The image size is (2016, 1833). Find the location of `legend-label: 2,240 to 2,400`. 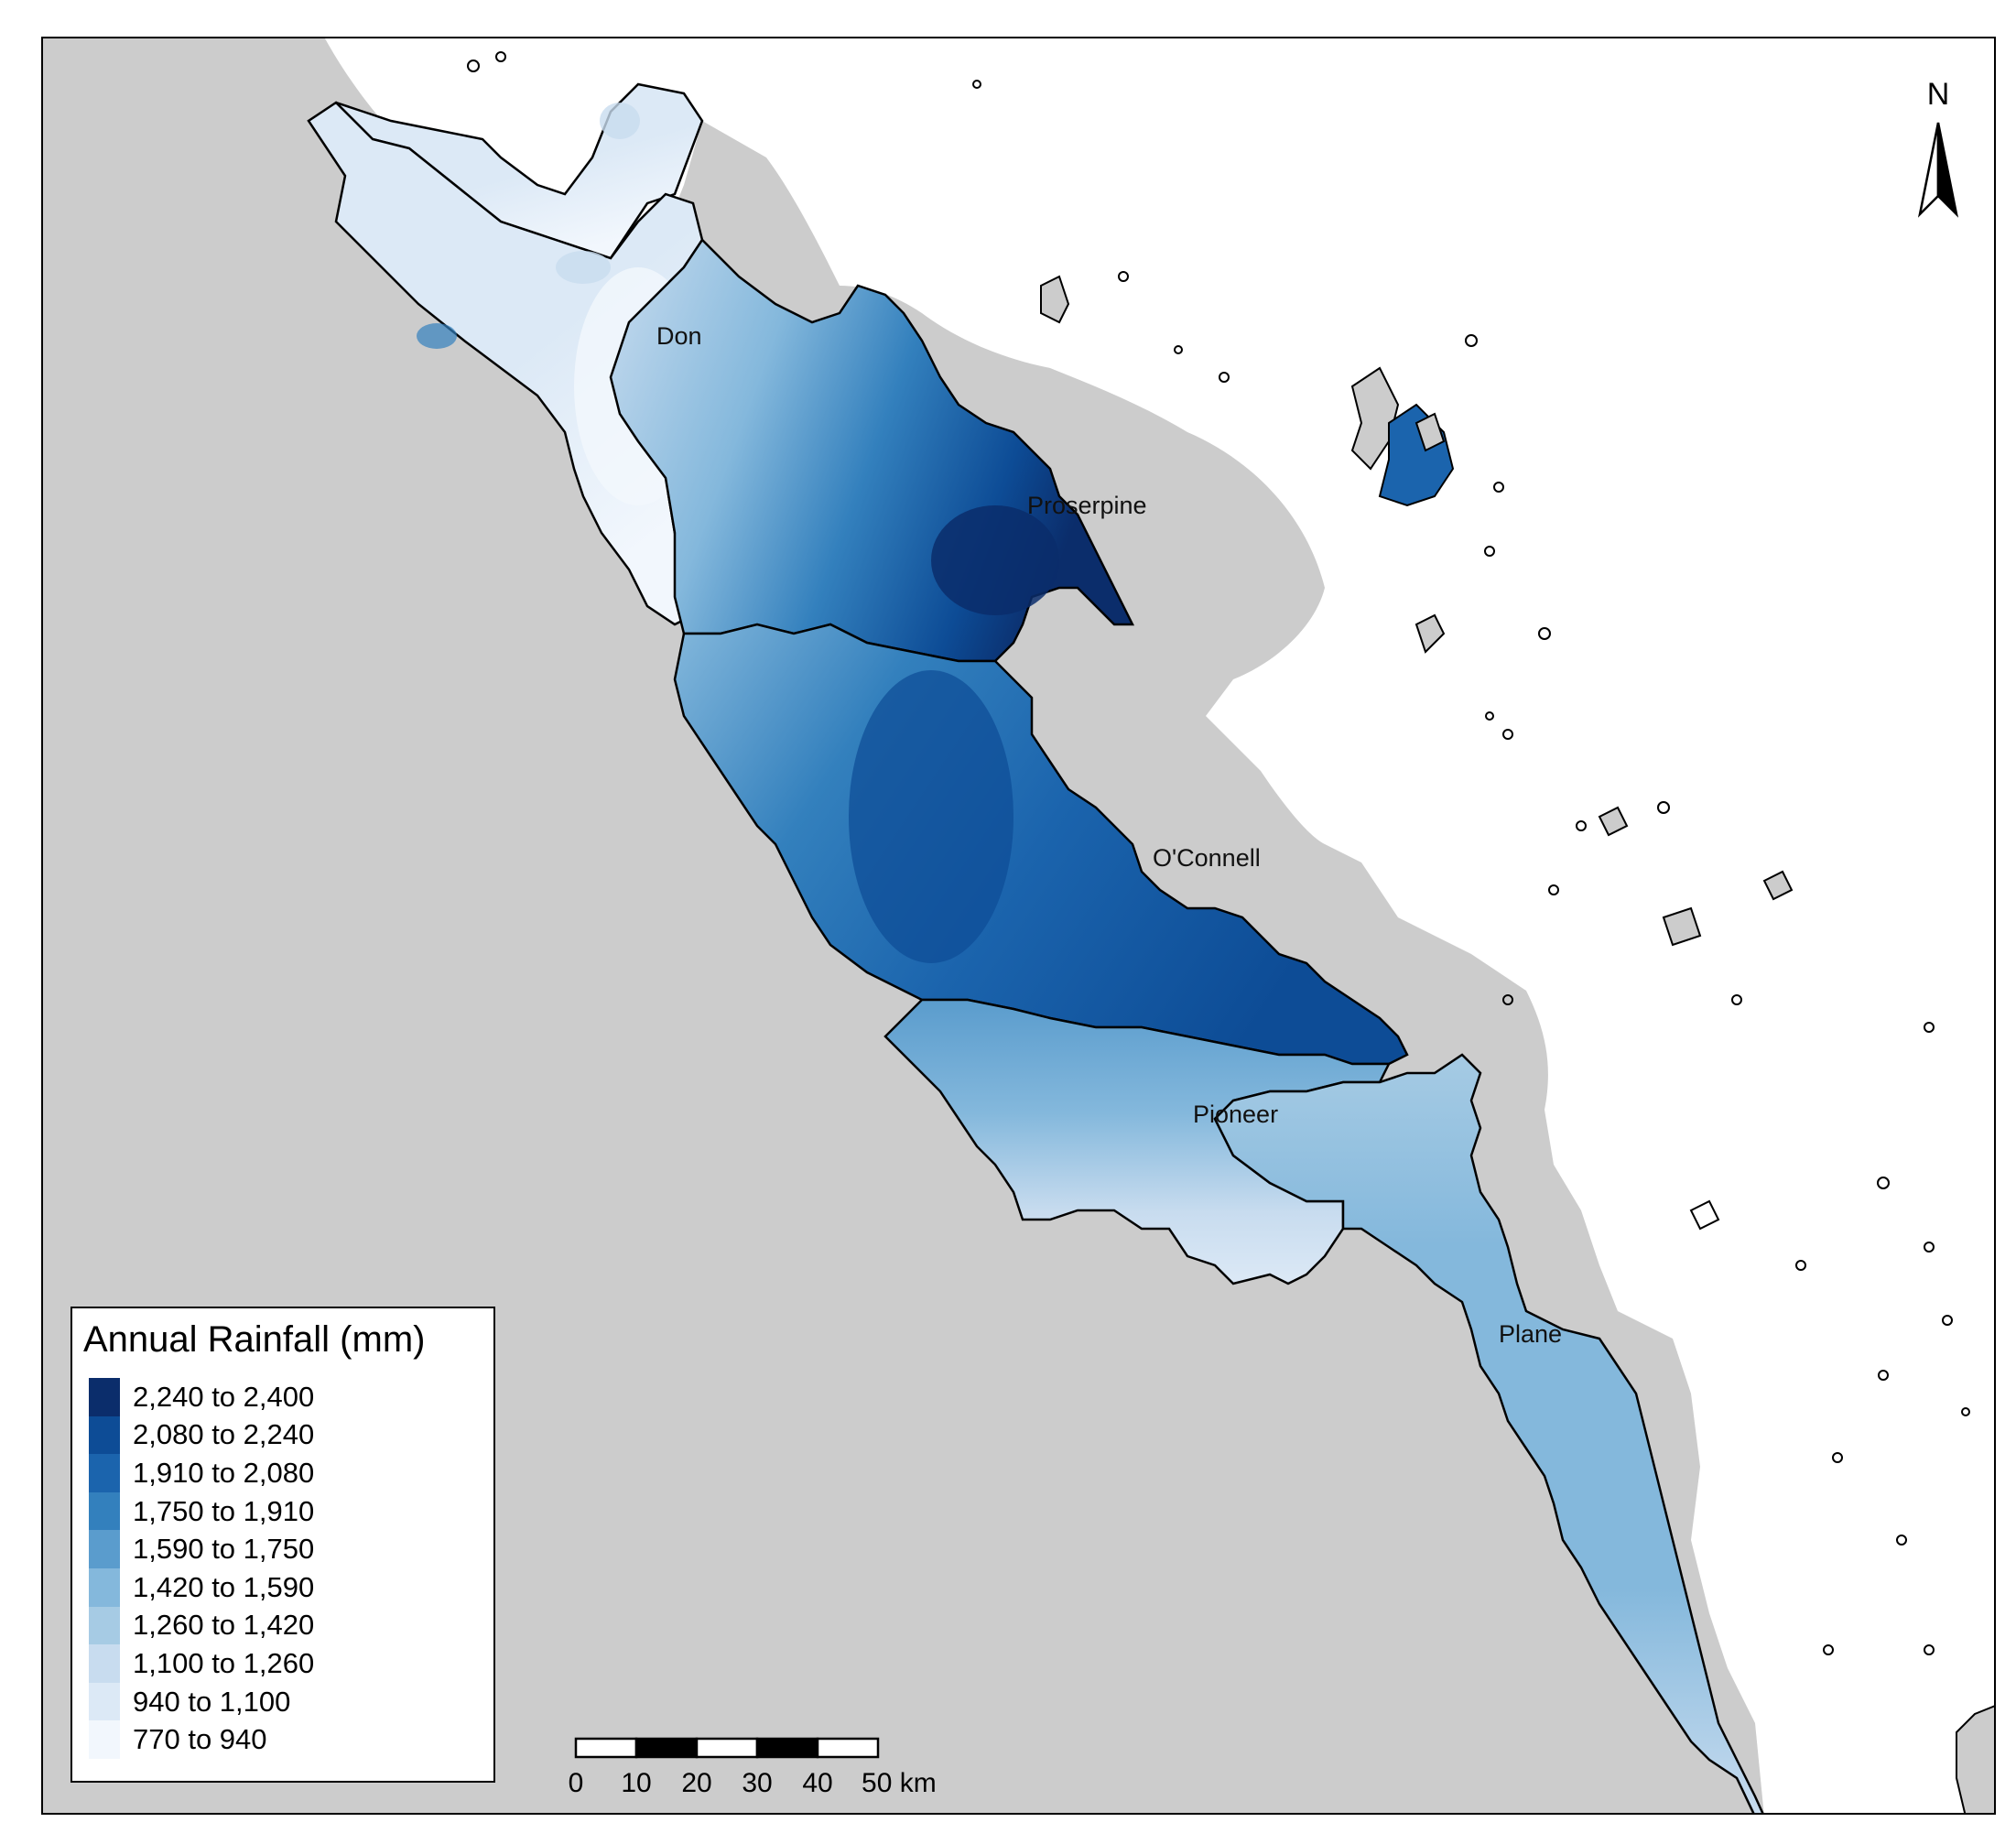

legend-label: 2,240 to 2,400 is located at coordinates (224, 1396).